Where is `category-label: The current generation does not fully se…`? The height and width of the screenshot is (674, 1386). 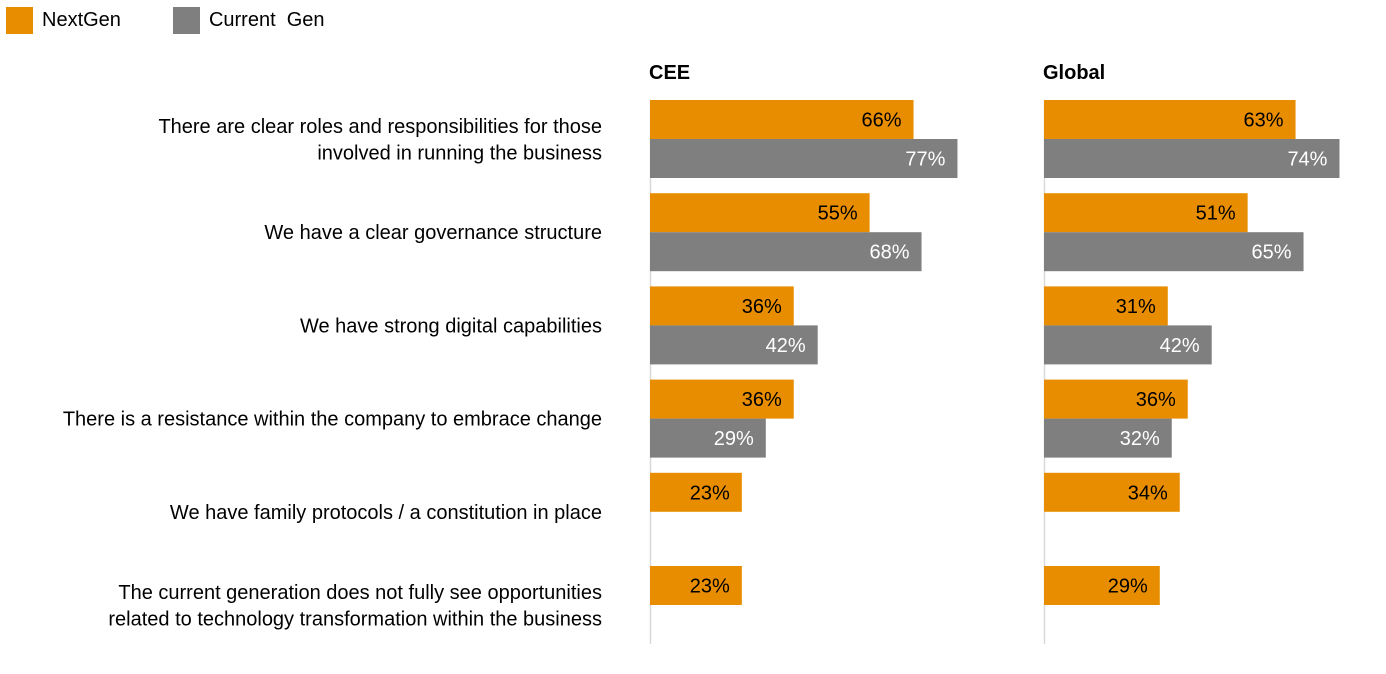 category-label: The current generation does not fully se… is located at coordinates (355, 606).